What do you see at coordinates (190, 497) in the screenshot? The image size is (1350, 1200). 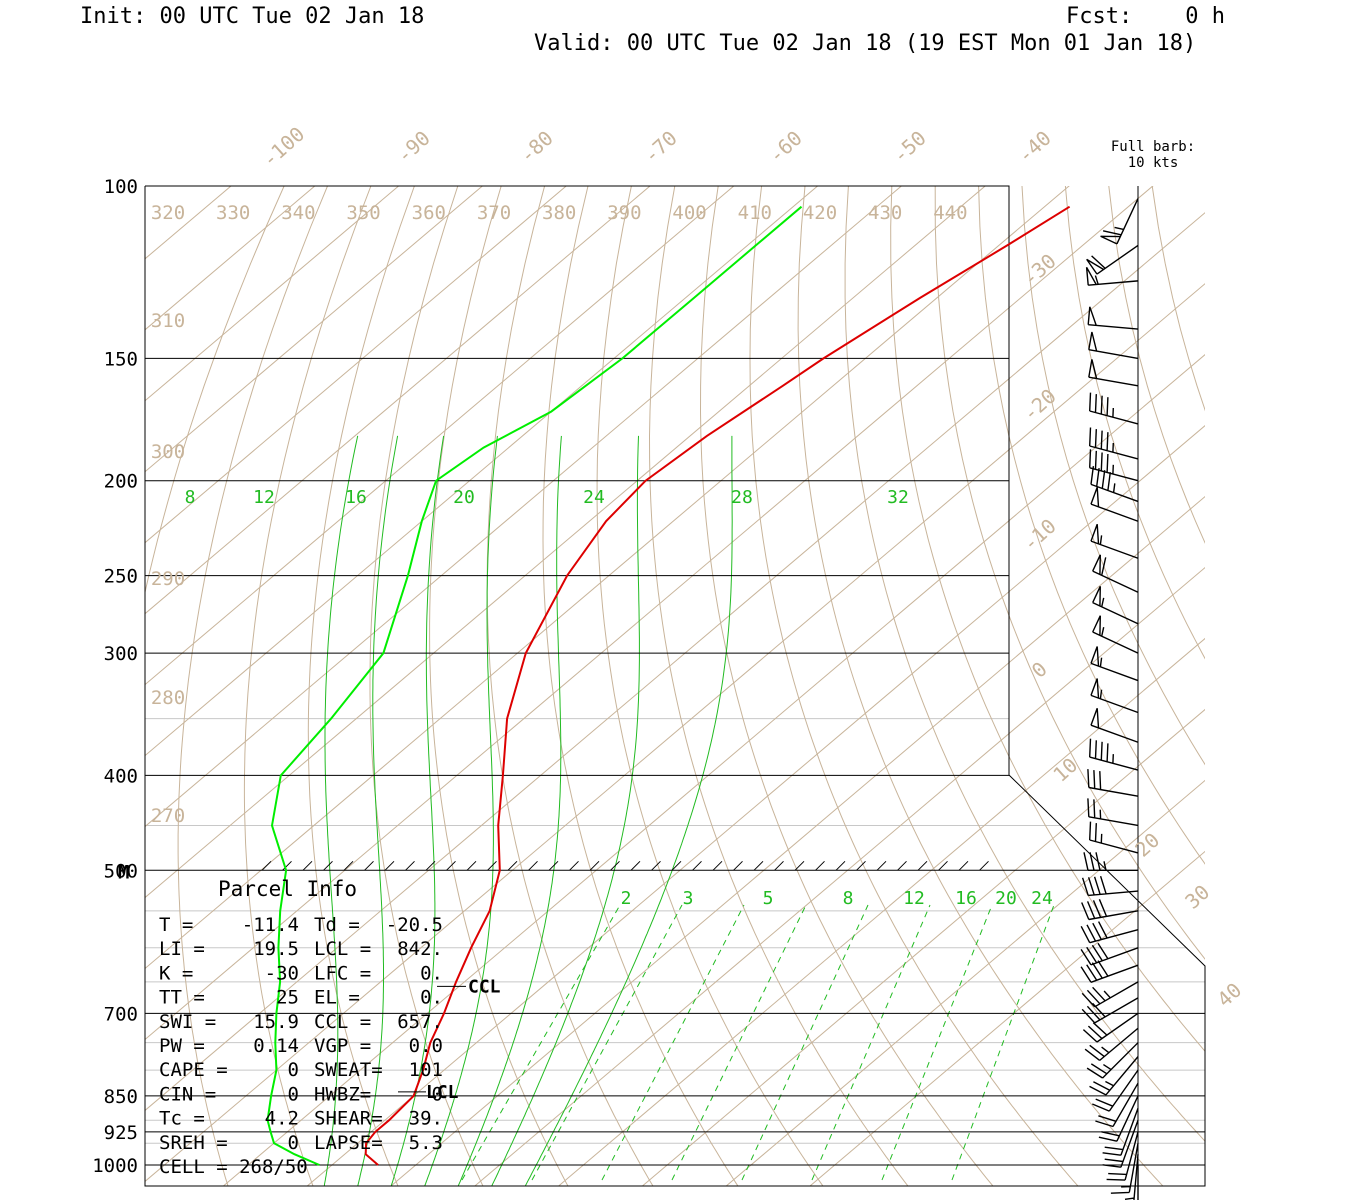 I see `moist-adiabat-label: 8` at bounding box center [190, 497].